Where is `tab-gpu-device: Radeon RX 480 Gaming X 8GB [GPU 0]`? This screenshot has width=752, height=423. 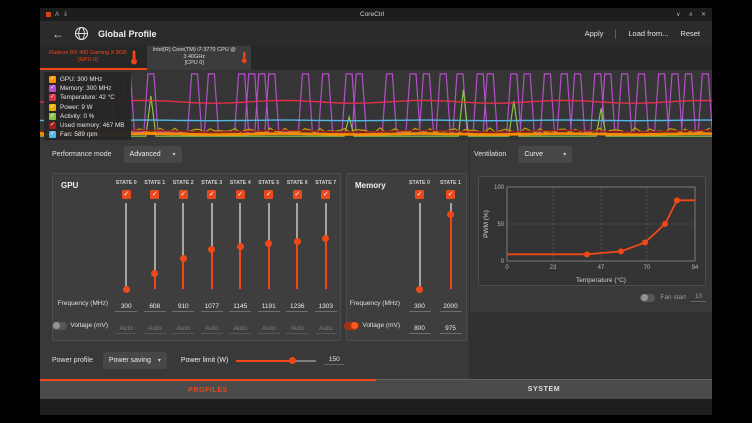
tab-gpu-device: Radeon RX 480 Gaming X 8GB [GPU 0] is located at coordinates (93, 58).